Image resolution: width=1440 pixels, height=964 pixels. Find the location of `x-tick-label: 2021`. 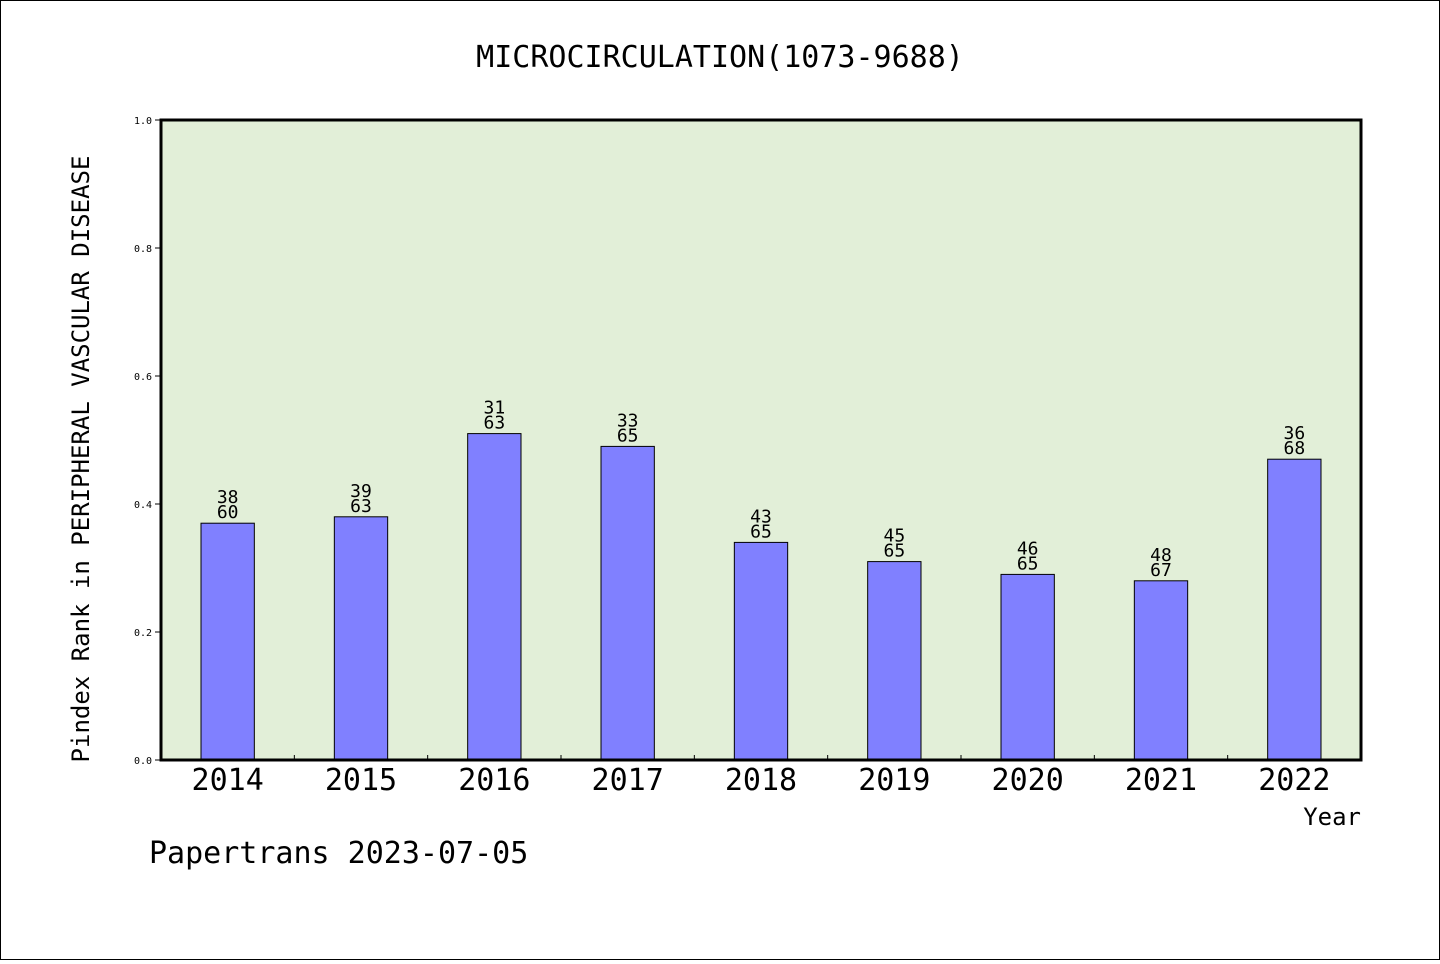

x-tick-label: 2021 is located at coordinates (1161, 780).